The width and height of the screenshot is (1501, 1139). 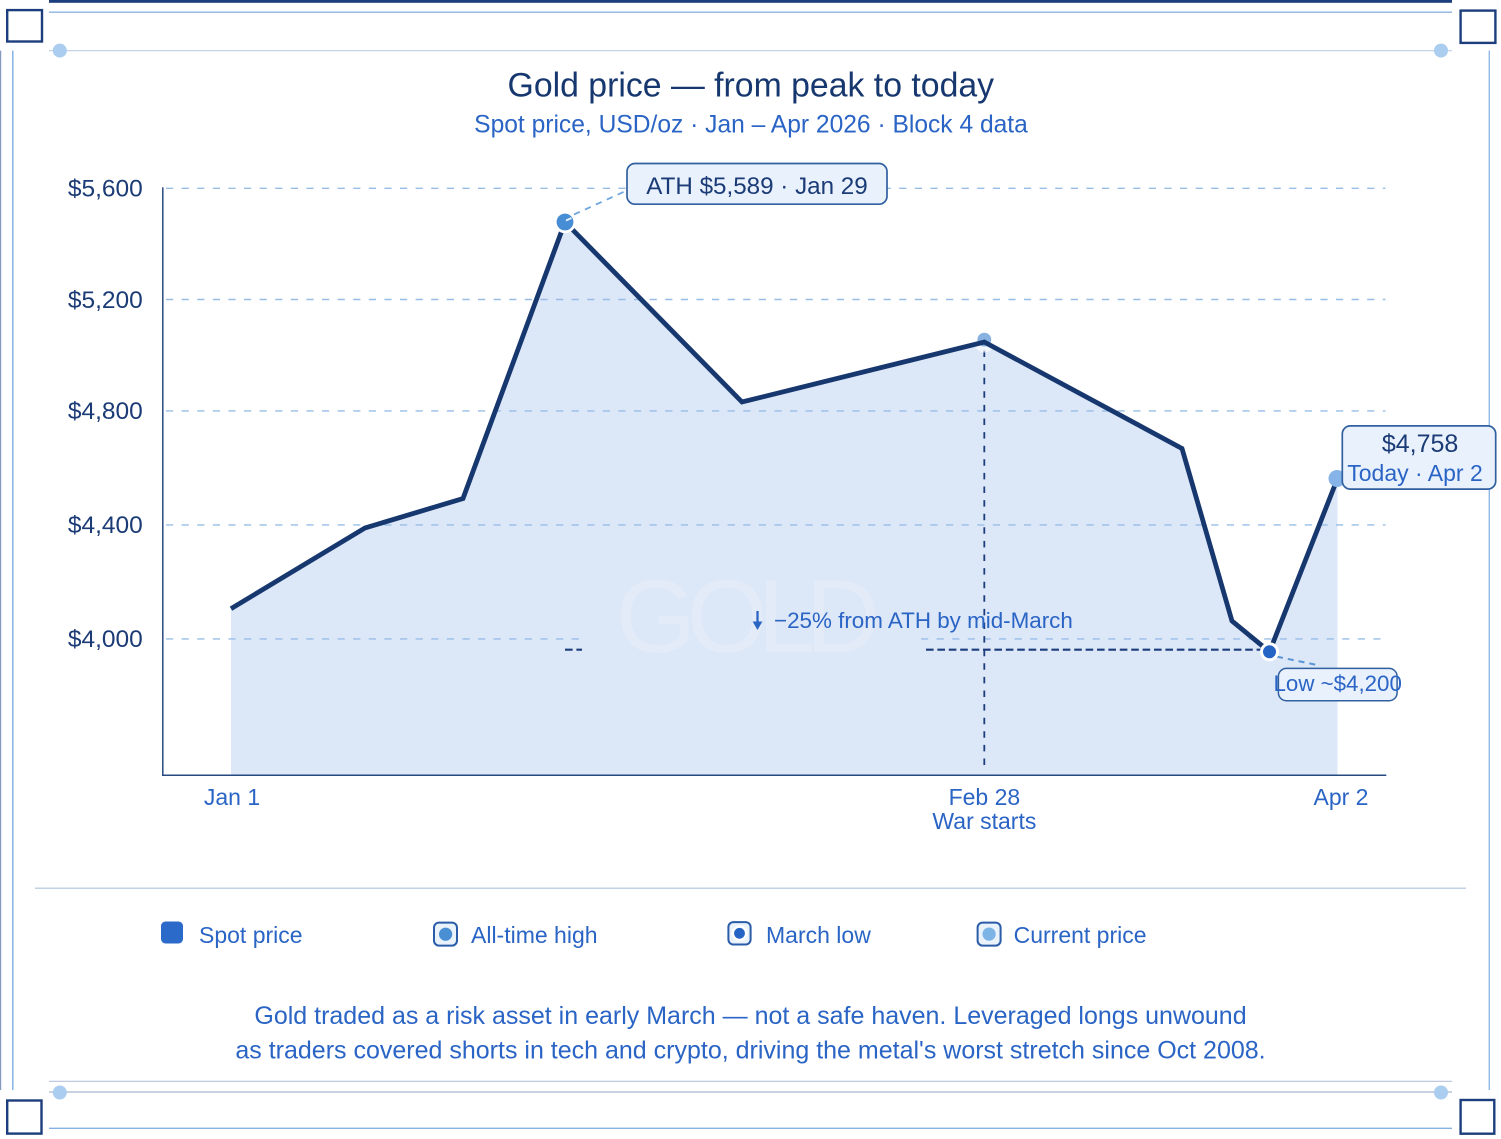 What do you see at coordinates (746, 616) in the screenshot?
I see `svg-text: GOLD` at bounding box center [746, 616].